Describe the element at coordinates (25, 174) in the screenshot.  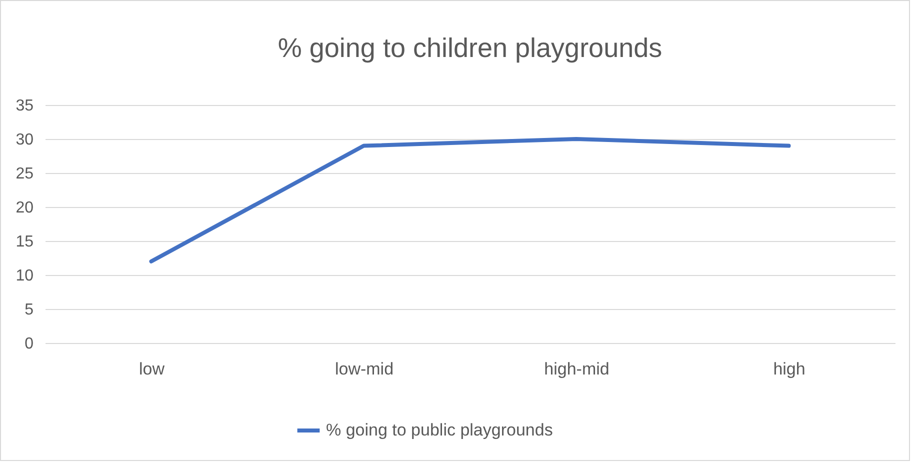
I see `y-tick-label: 25` at that location.